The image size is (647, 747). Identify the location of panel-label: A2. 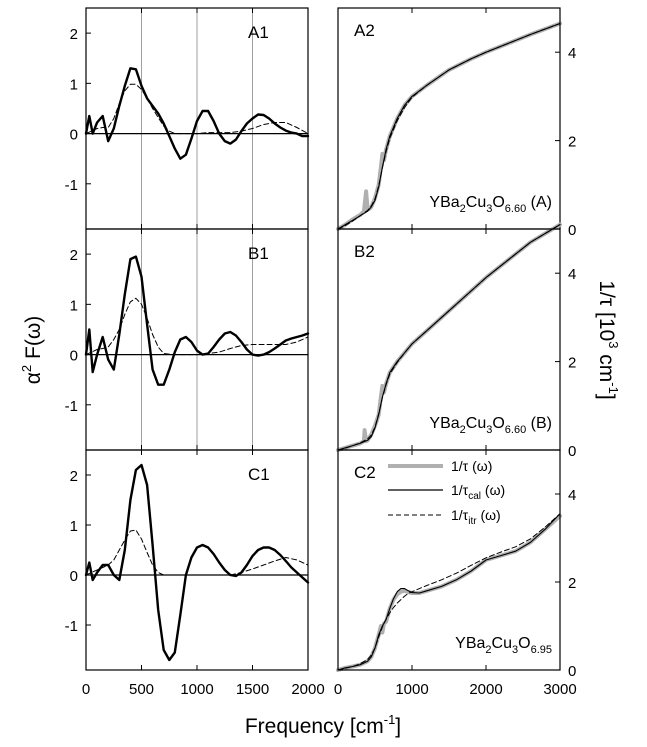
(364, 30).